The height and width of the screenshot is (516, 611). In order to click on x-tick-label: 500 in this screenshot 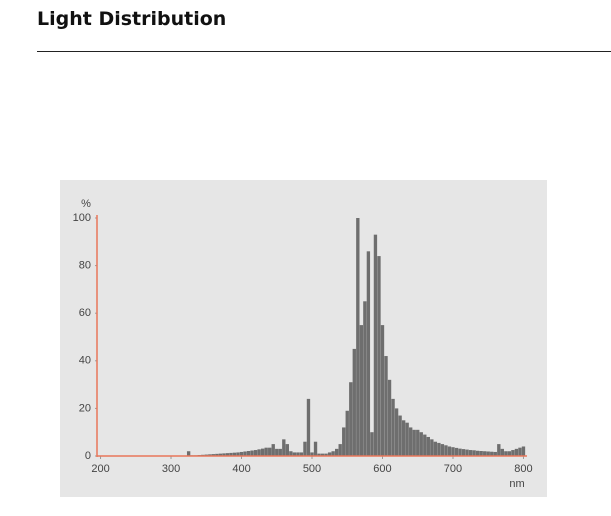, I will do `click(312, 469)`.